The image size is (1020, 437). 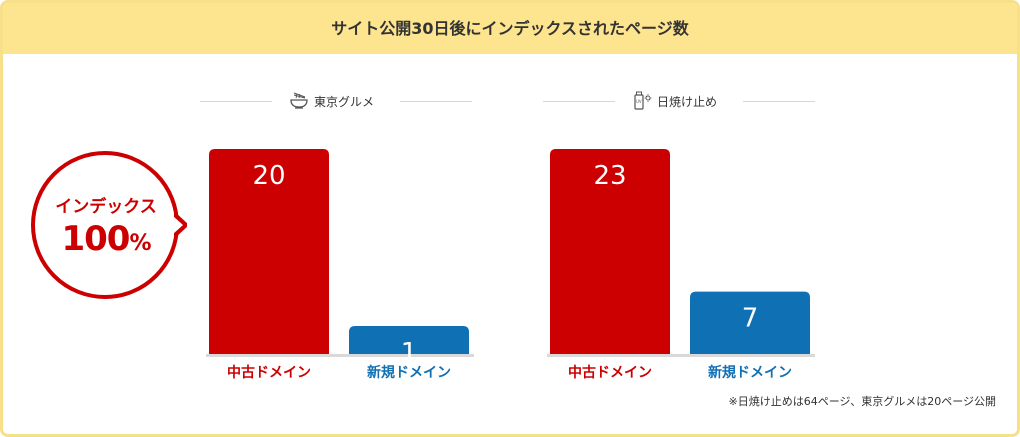 What do you see at coordinates (609, 176) in the screenshot?
I see `bar-value-label: 23` at bounding box center [609, 176].